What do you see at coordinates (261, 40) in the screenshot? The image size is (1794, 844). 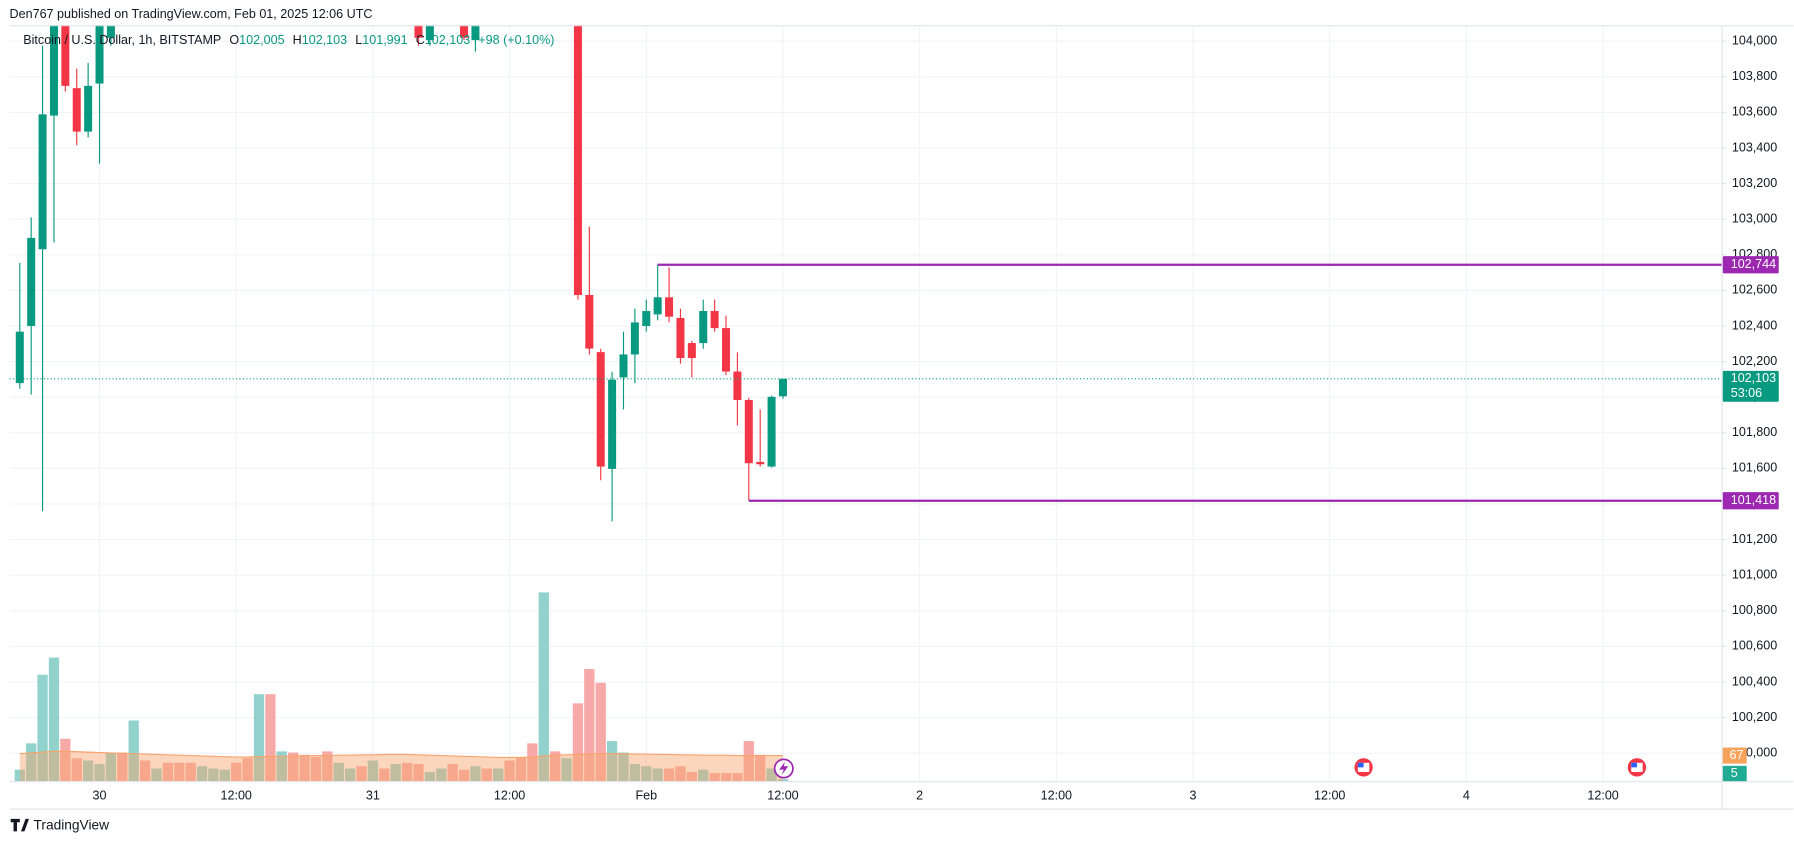 I see `legend-value: 102,005` at bounding box center [261, 40].